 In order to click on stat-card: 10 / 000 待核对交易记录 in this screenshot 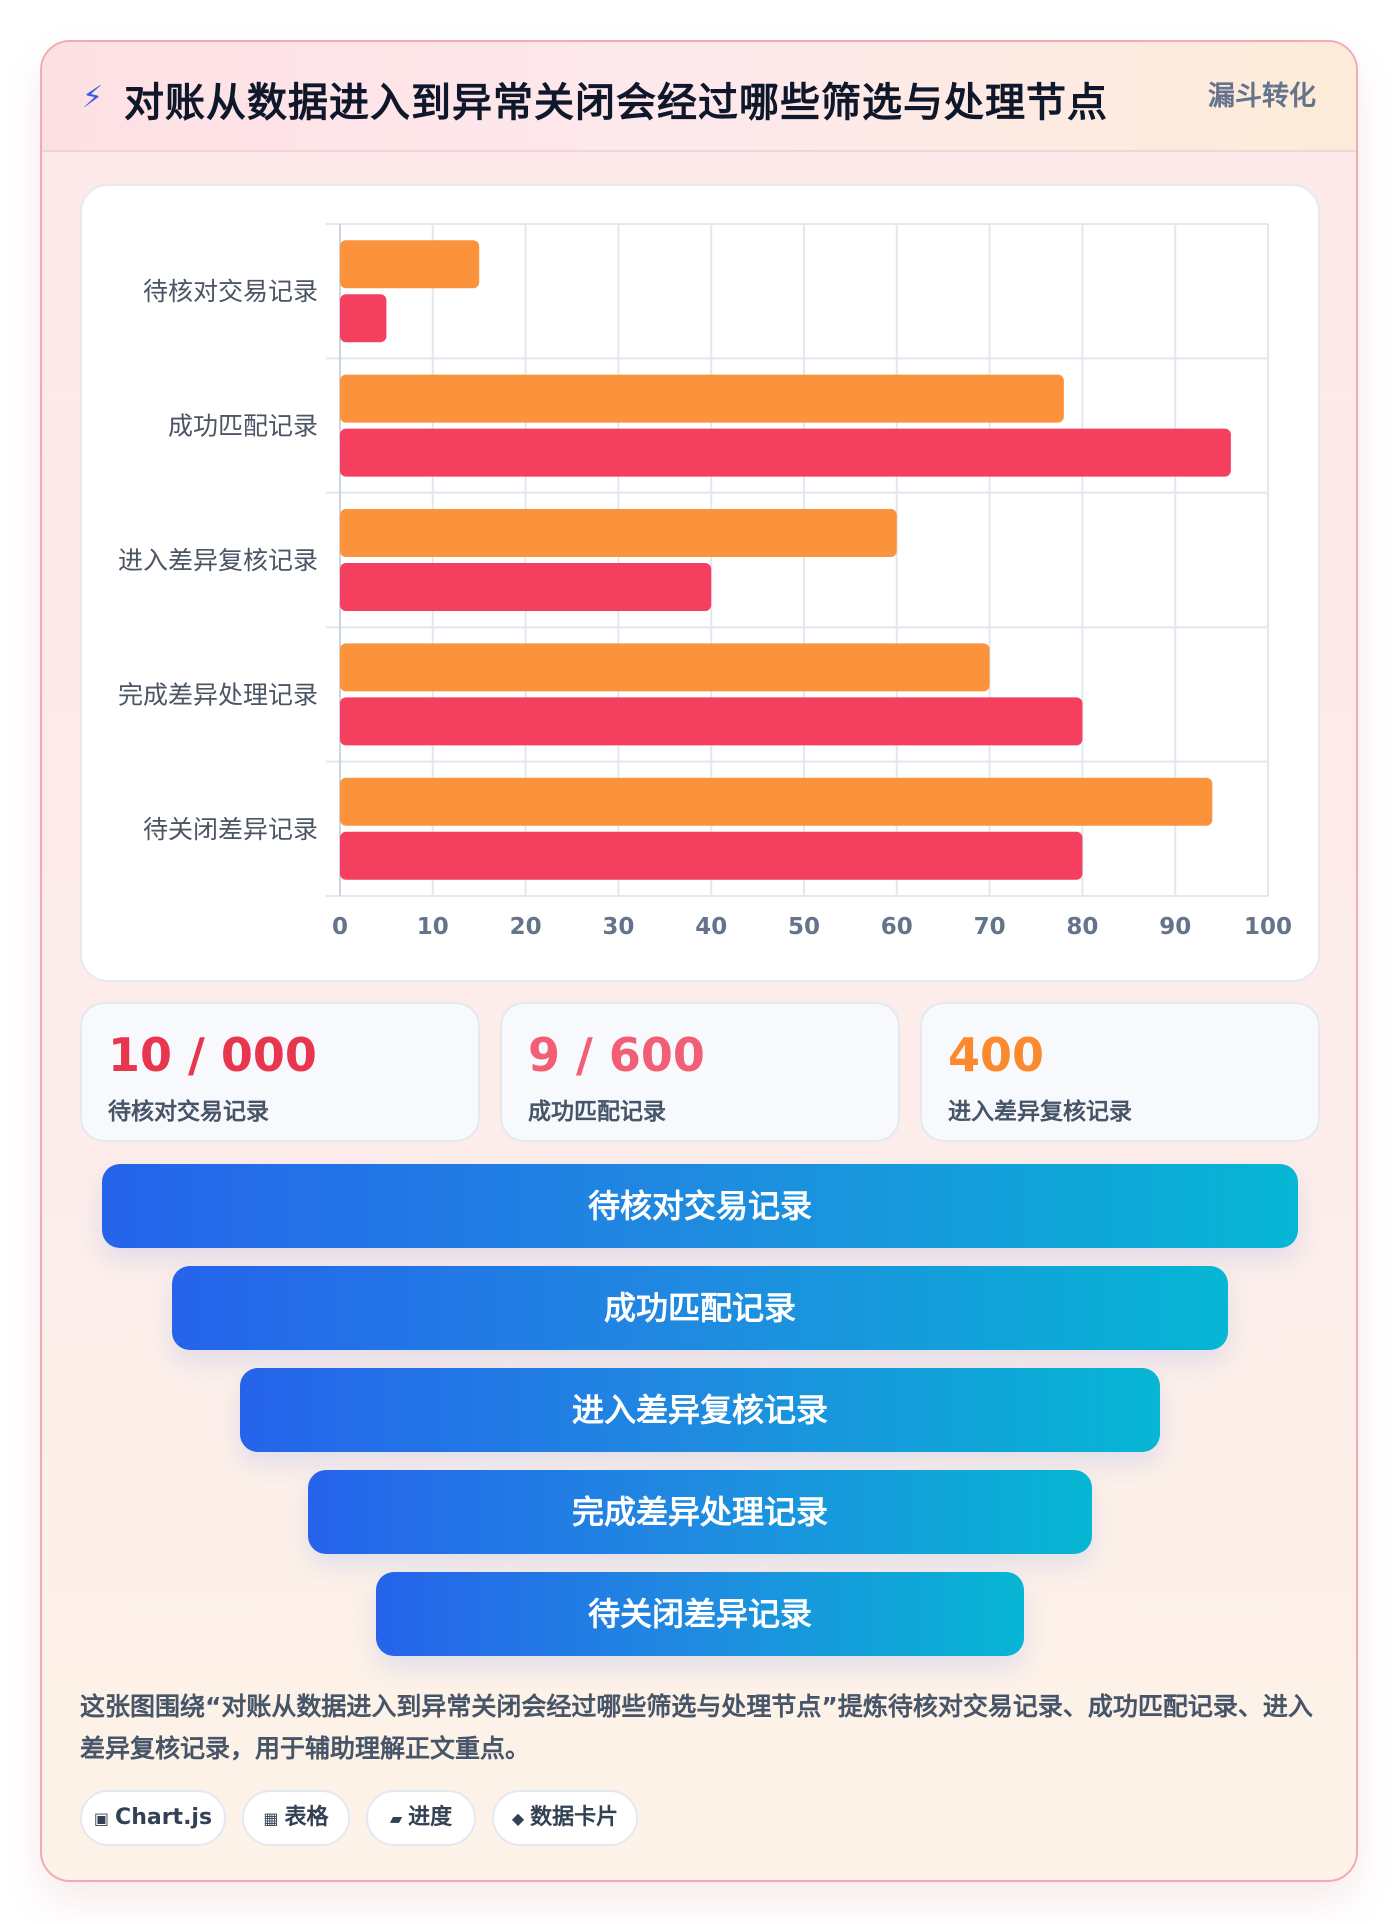, I will do `click(280, 1072)`.